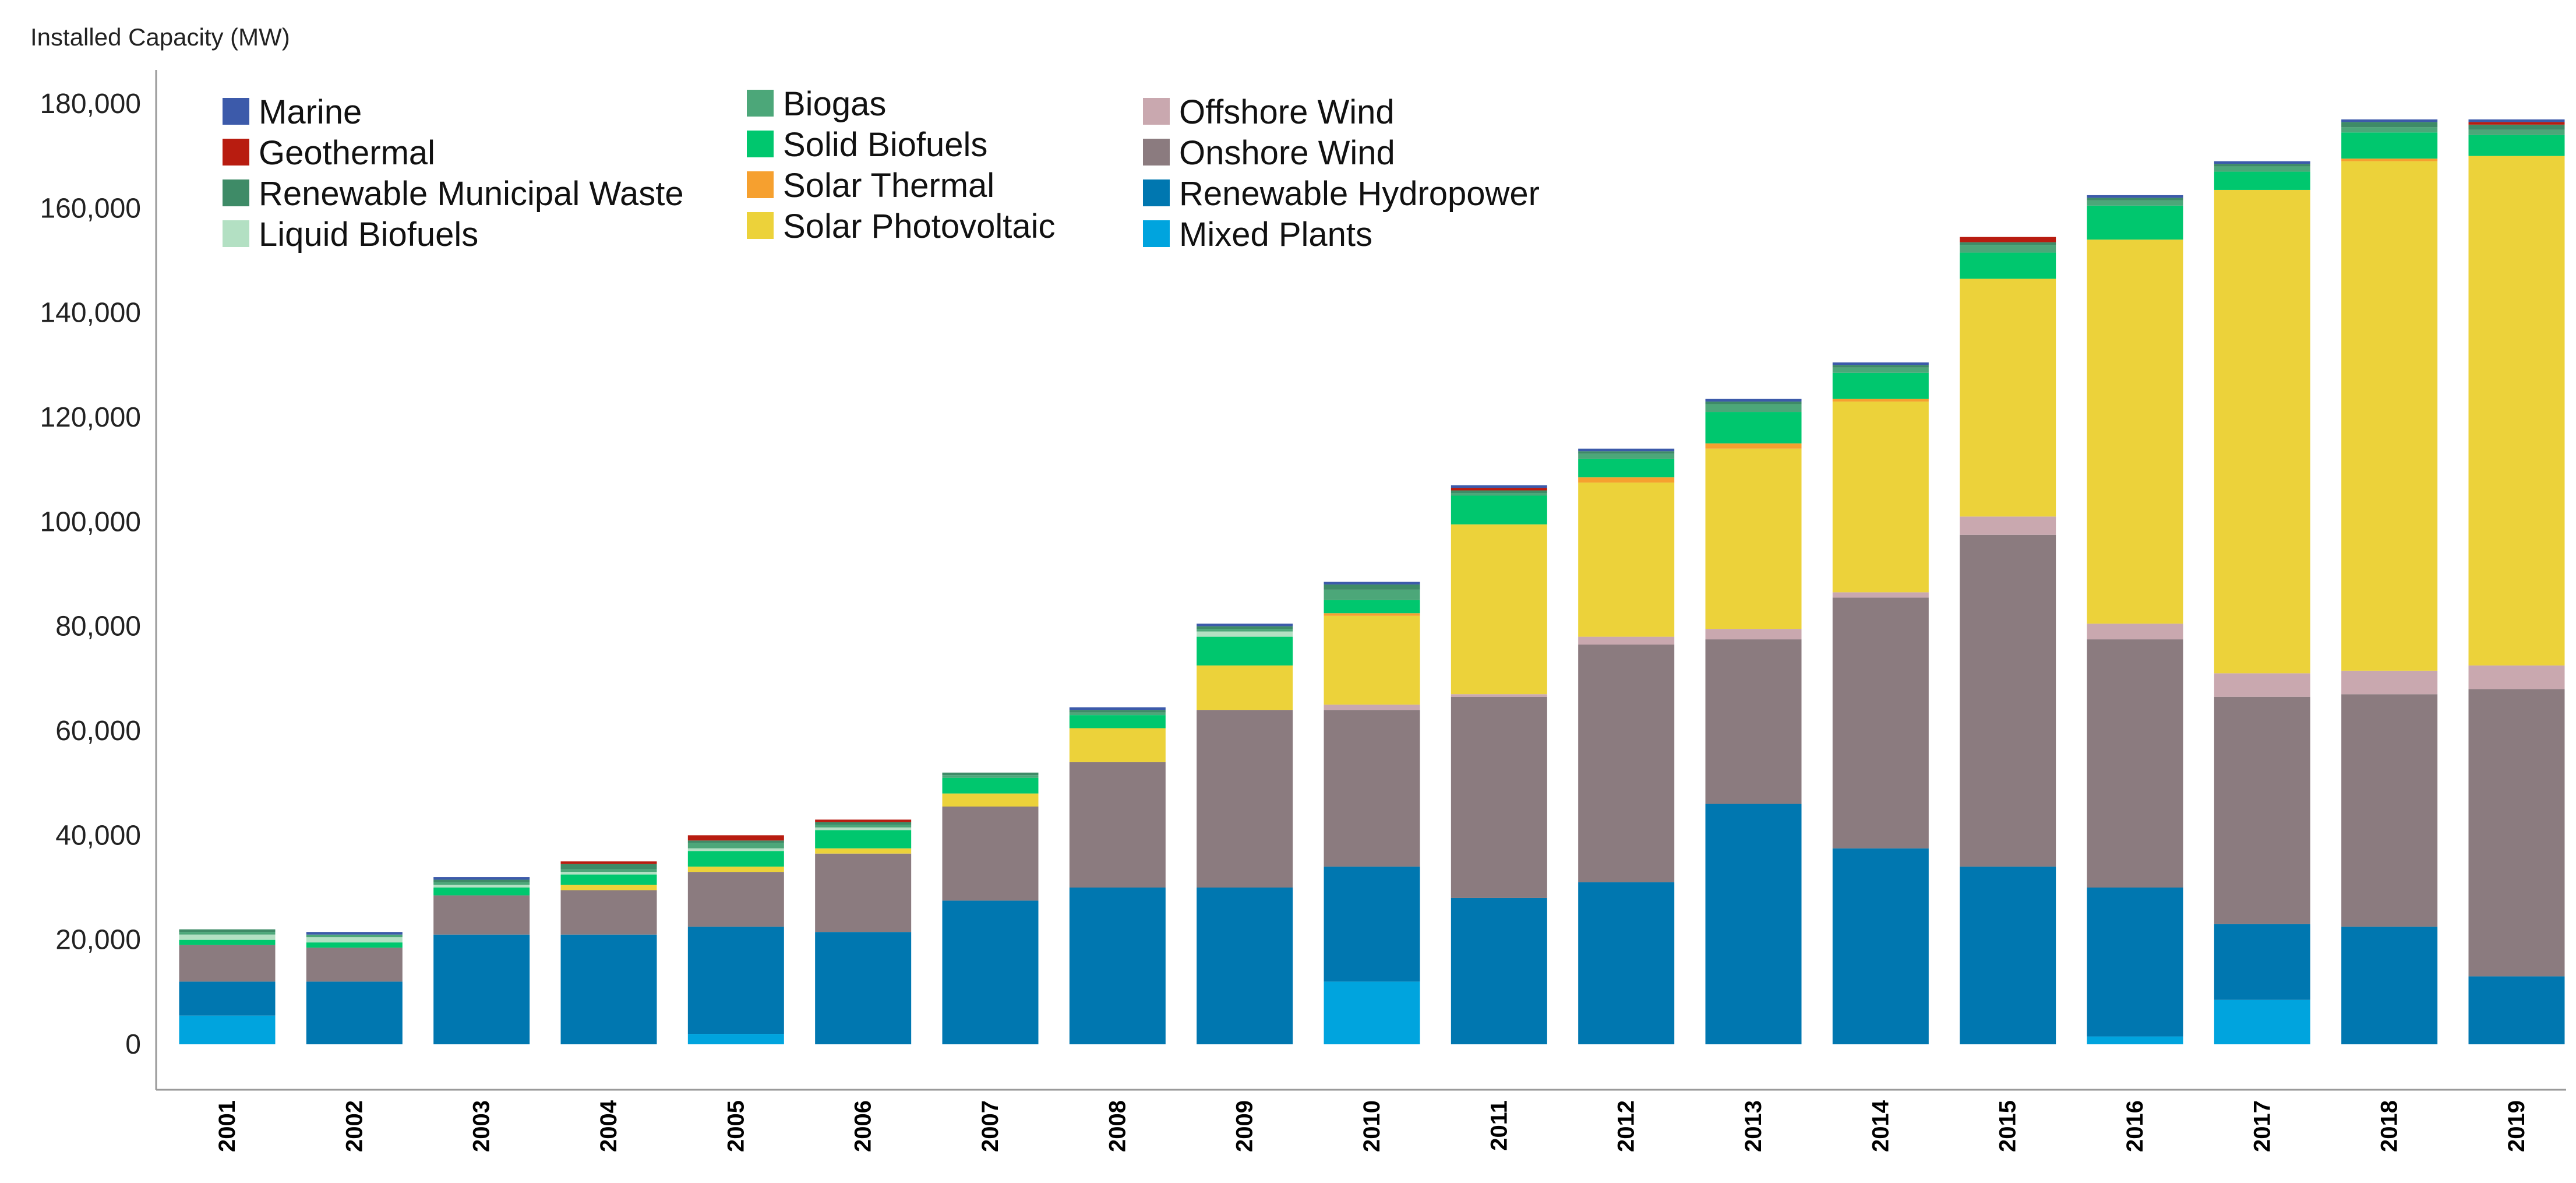  I want to click on legend-label-solid-biofuels: Solid Biofuels, so click(885, 145).